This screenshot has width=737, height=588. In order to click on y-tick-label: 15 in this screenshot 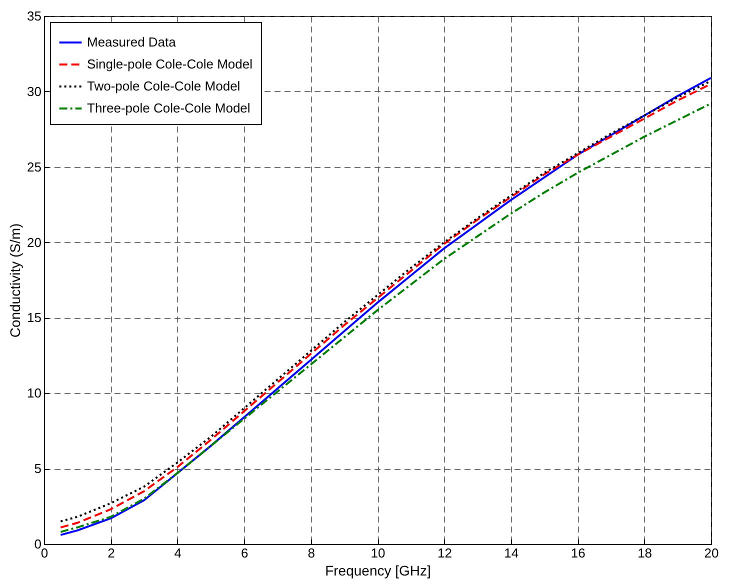, I will do `click(34, 318)`.